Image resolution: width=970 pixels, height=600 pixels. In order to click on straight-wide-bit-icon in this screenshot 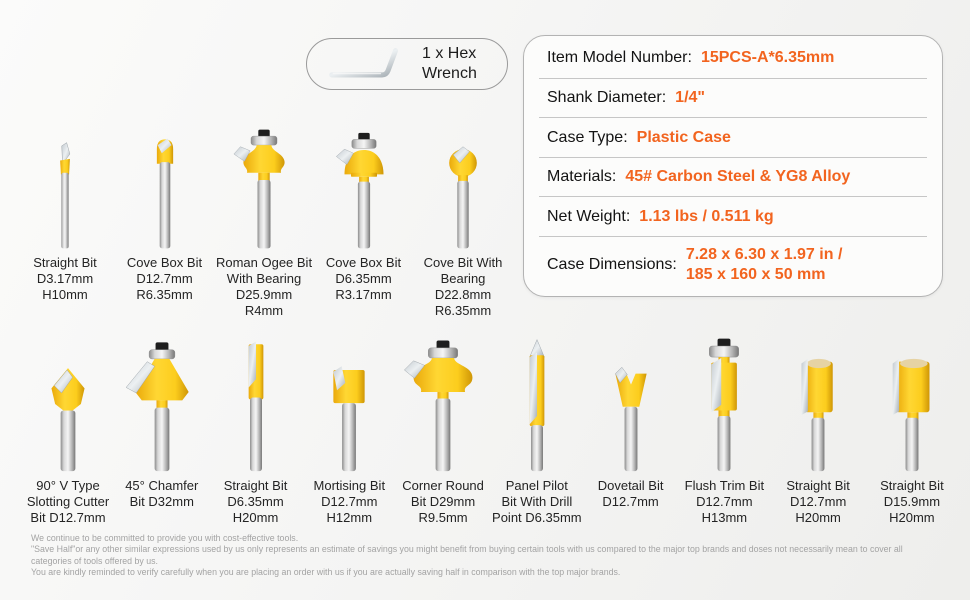, I will do `click(818, 403)`.